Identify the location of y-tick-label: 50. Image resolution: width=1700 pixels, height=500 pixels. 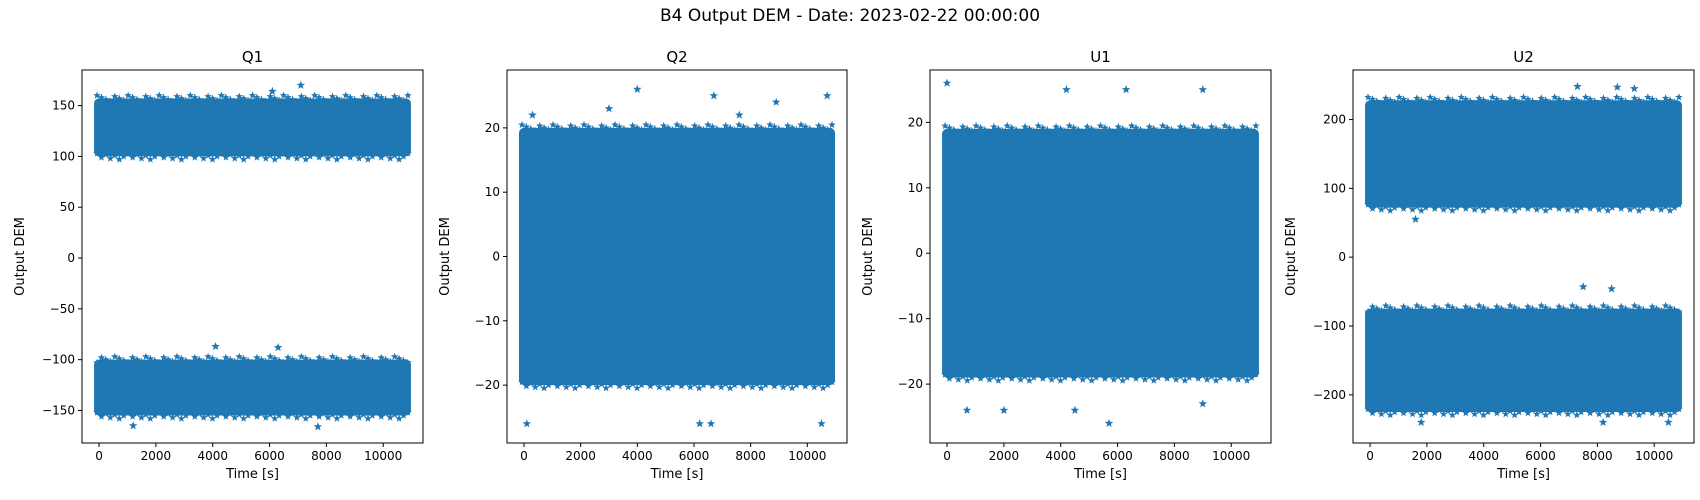
(67, 207).